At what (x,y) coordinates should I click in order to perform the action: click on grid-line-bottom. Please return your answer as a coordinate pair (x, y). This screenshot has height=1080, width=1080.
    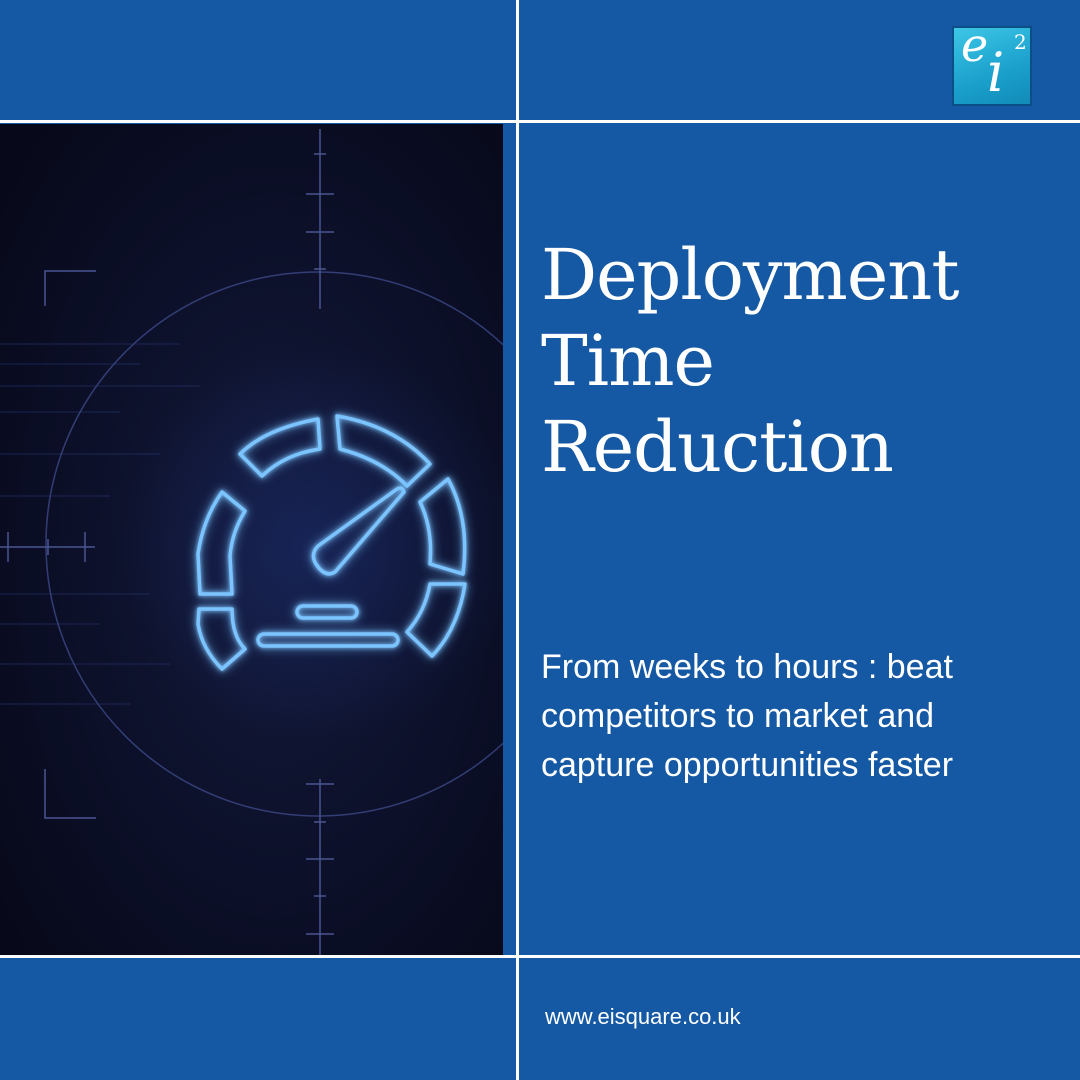
    Looking at the image, I should click on (540, 956).